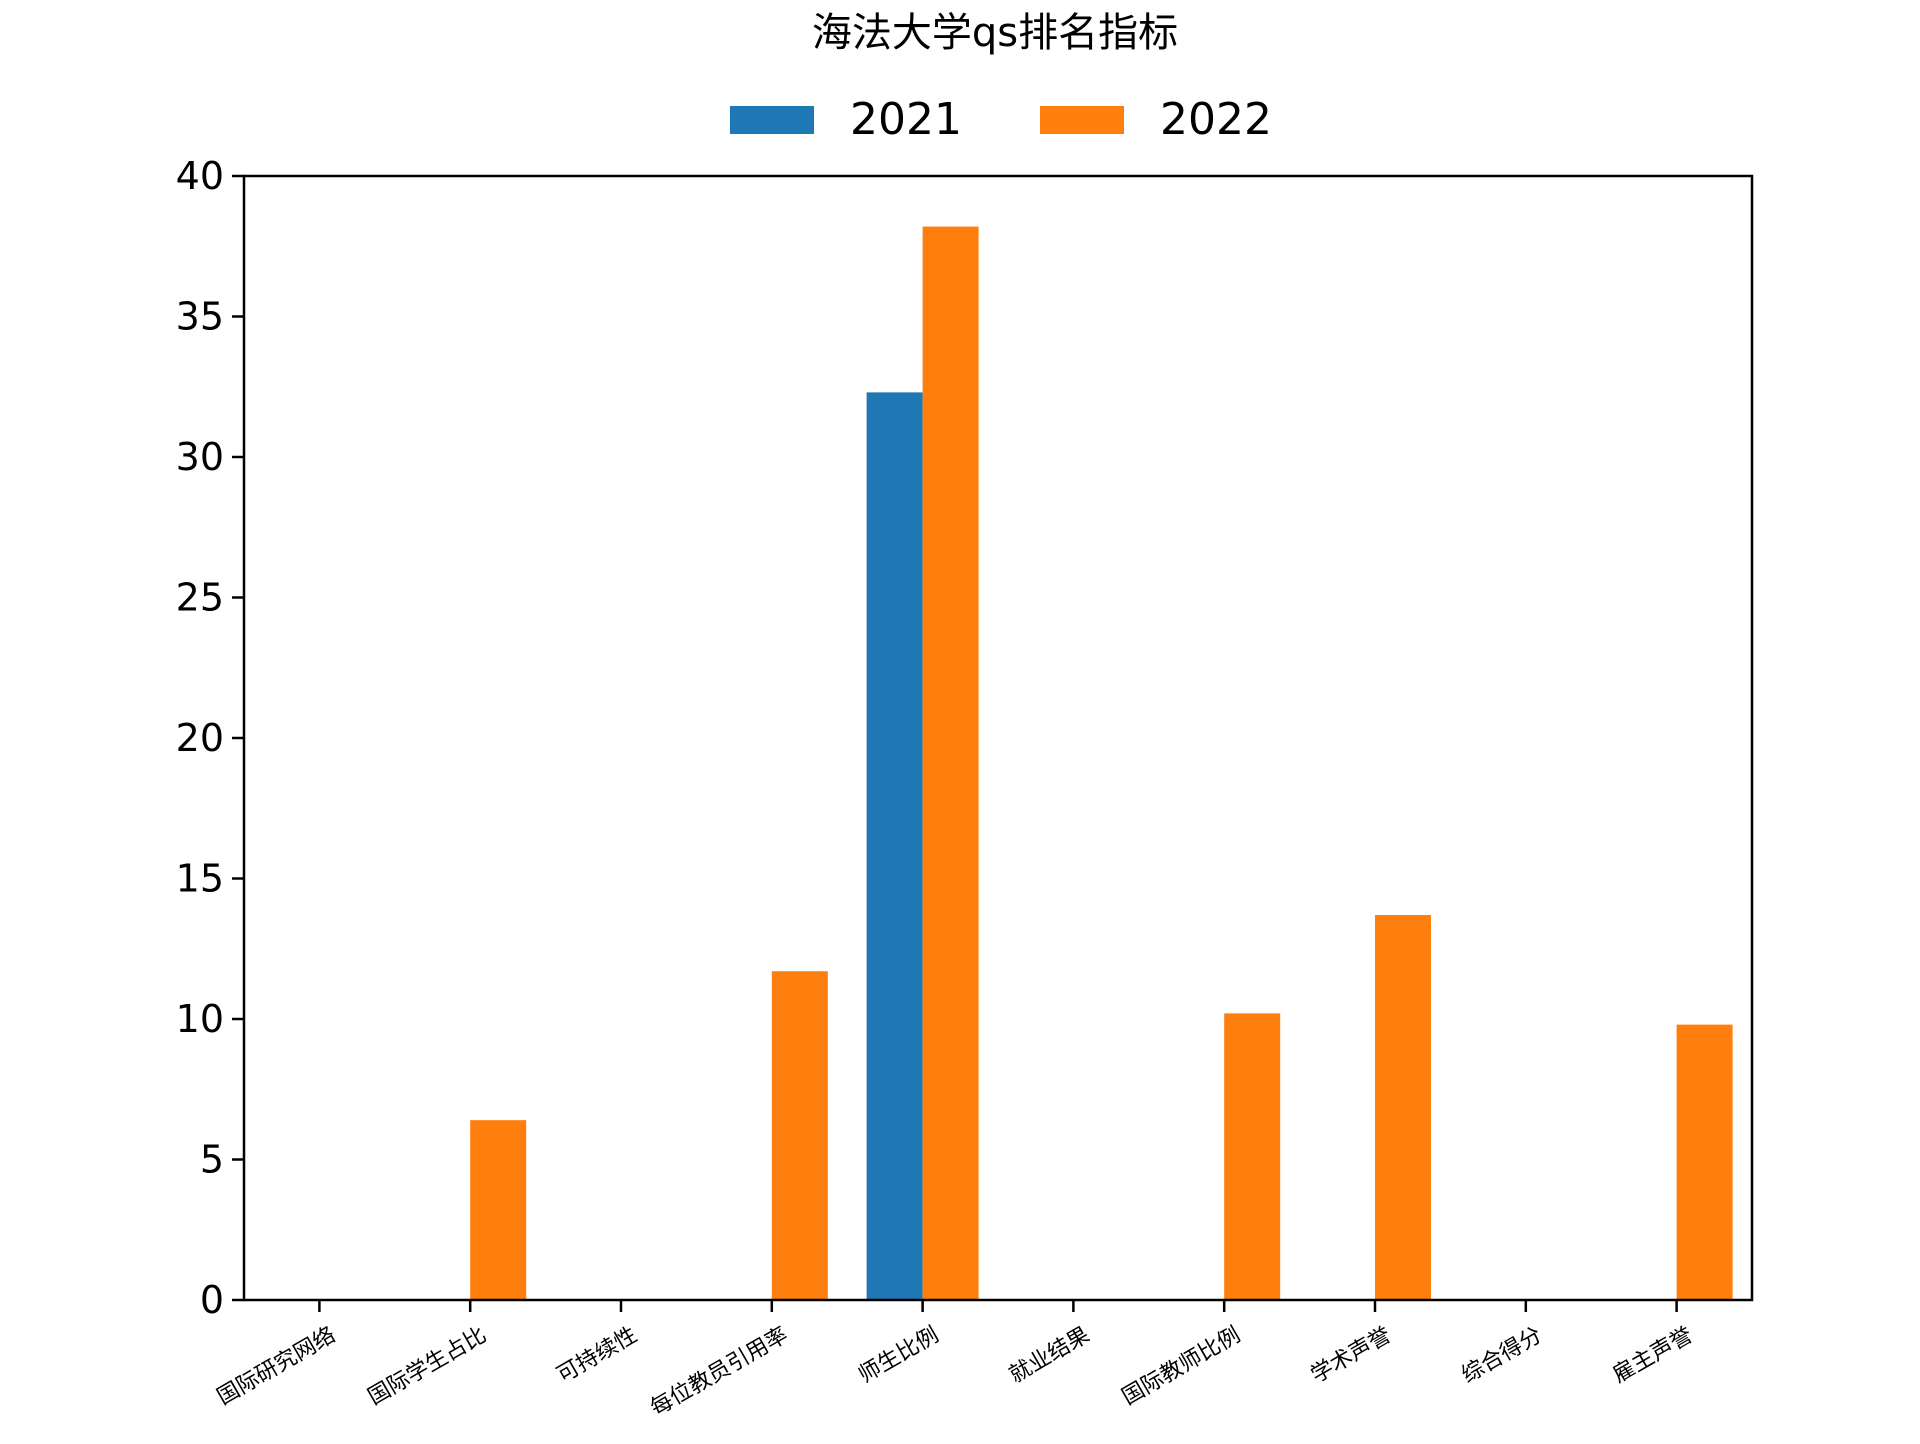 The height and width of the screenshot is (1444, 1920). Describe the element at coordinates (995, 33) in the screenshot. I see `chart-title: 海法大学qs排名指标` at that location.